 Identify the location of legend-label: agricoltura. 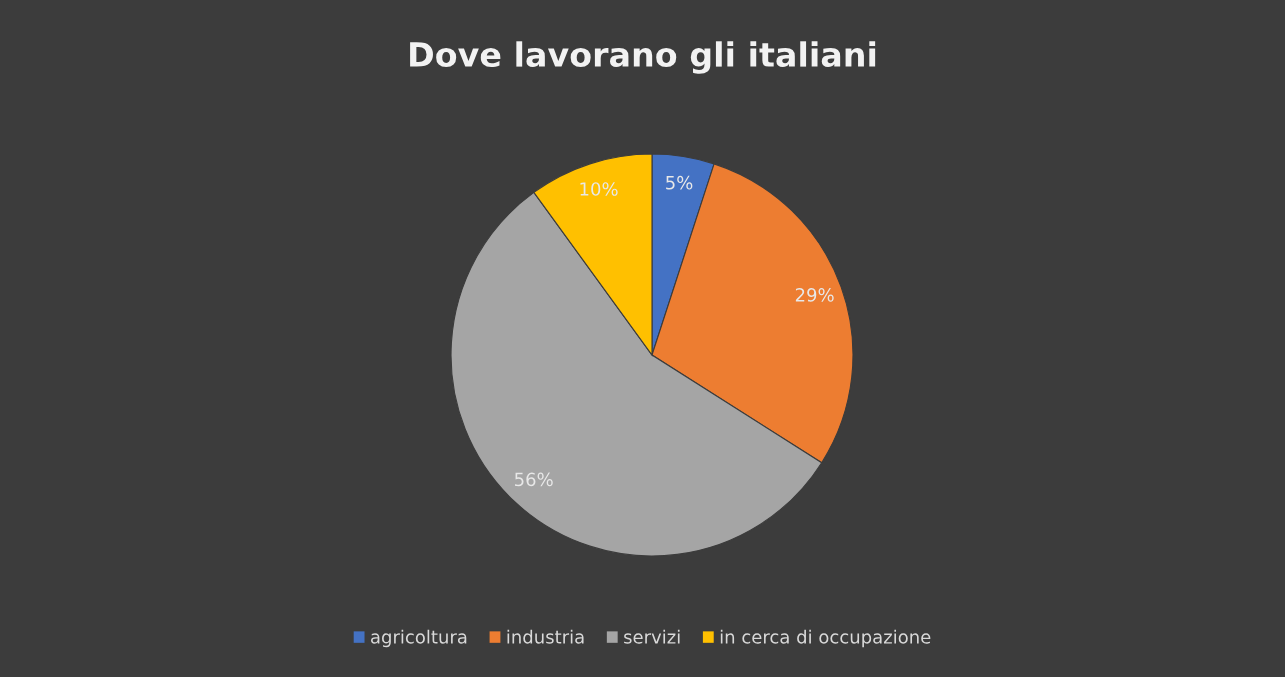
(419, 638).